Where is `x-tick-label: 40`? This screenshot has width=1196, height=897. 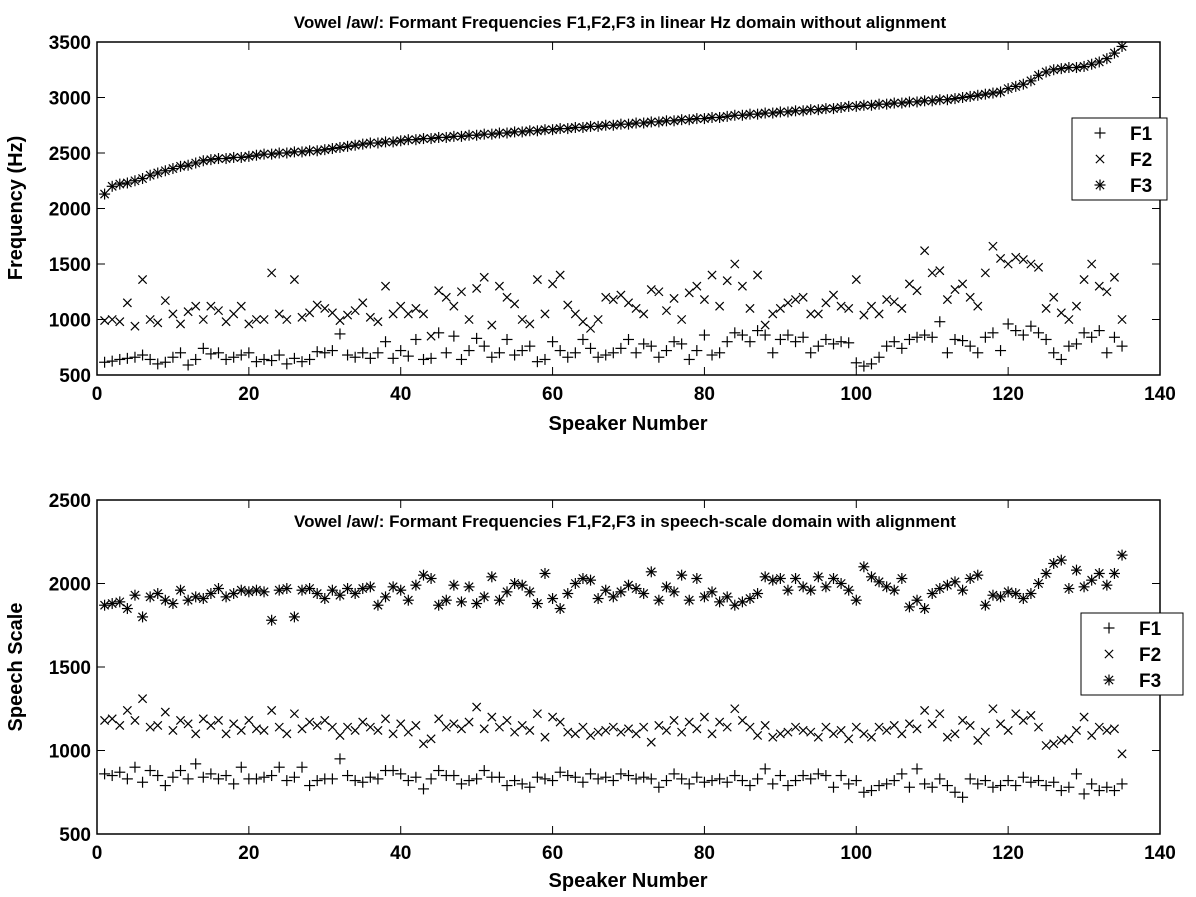 x-tick-label: 40 is located at coordinates (400, 394).